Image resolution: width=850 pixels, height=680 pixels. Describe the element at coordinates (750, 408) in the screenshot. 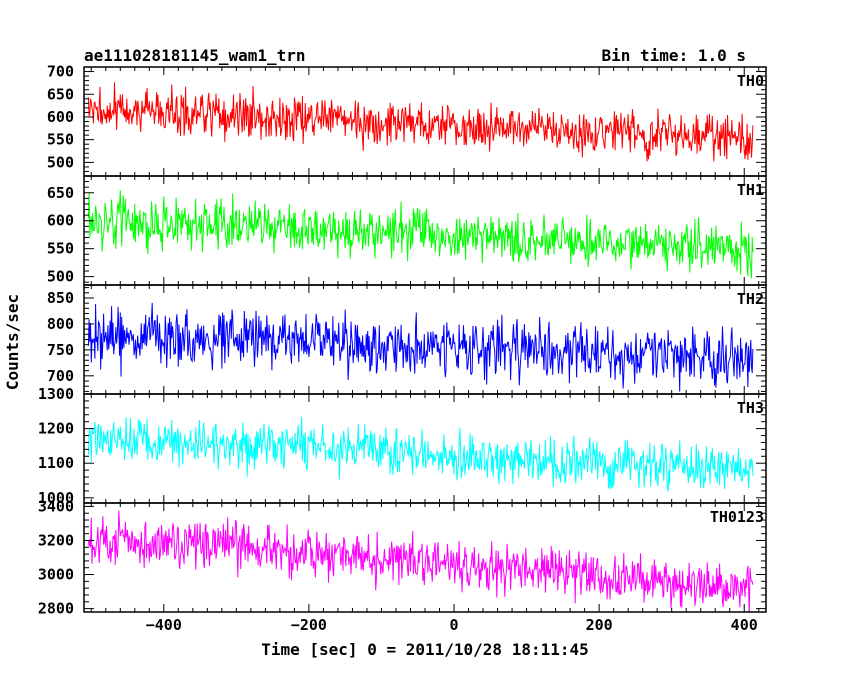

I see `panel-label-th3: TH3` at that location.